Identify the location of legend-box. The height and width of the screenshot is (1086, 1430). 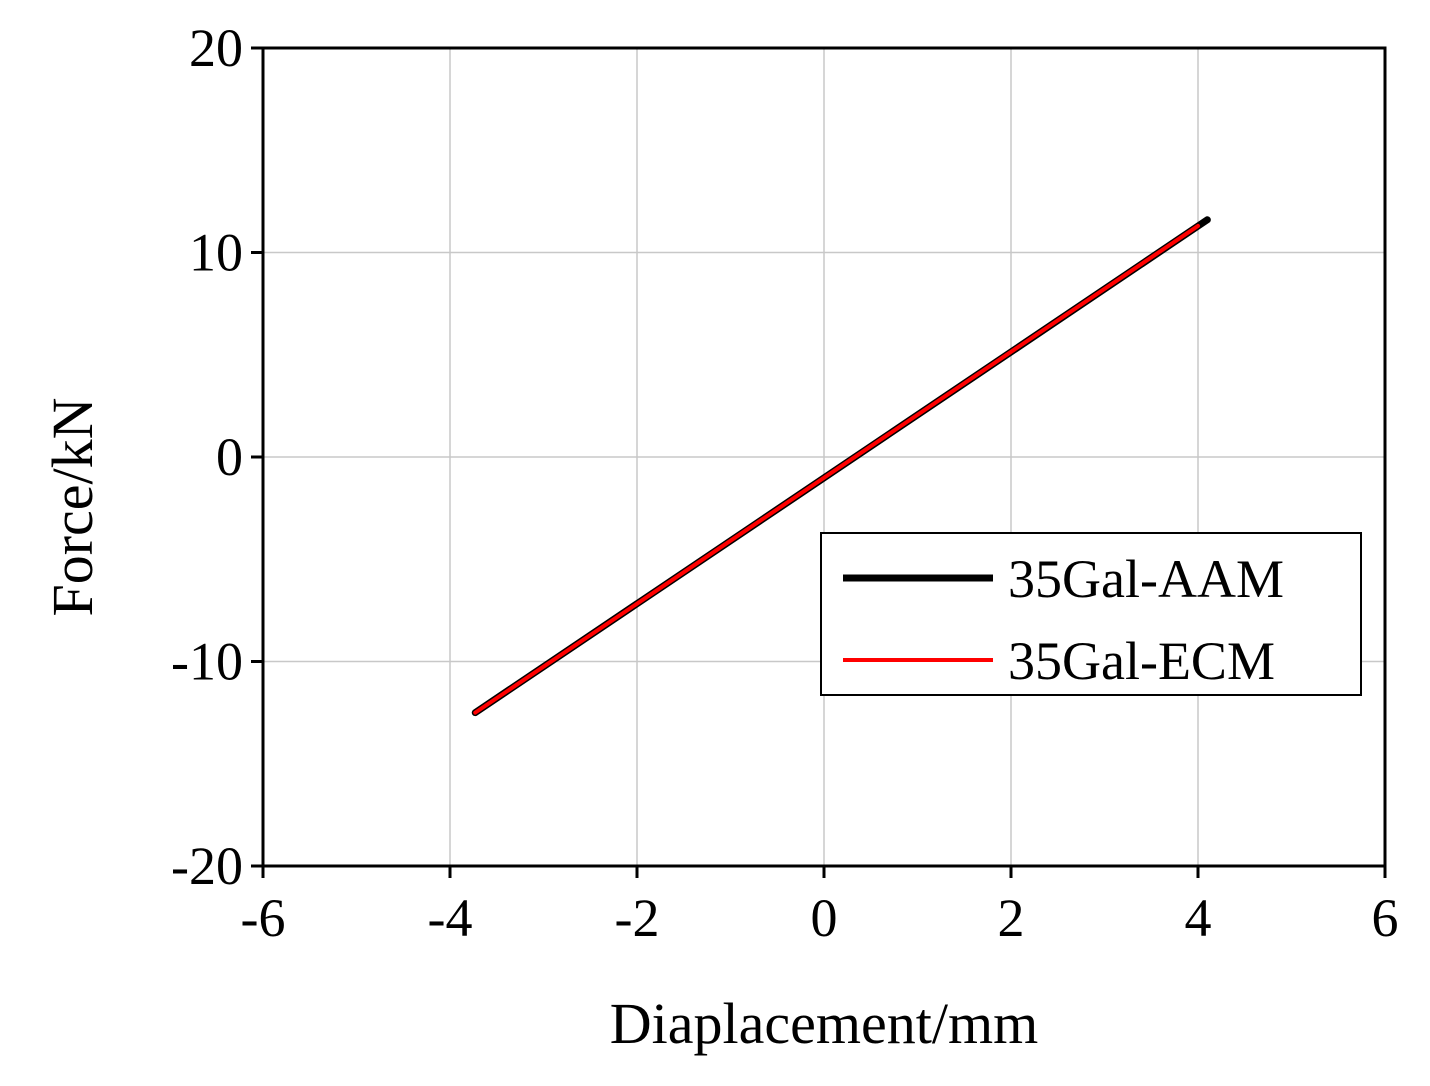
(1091, 614).